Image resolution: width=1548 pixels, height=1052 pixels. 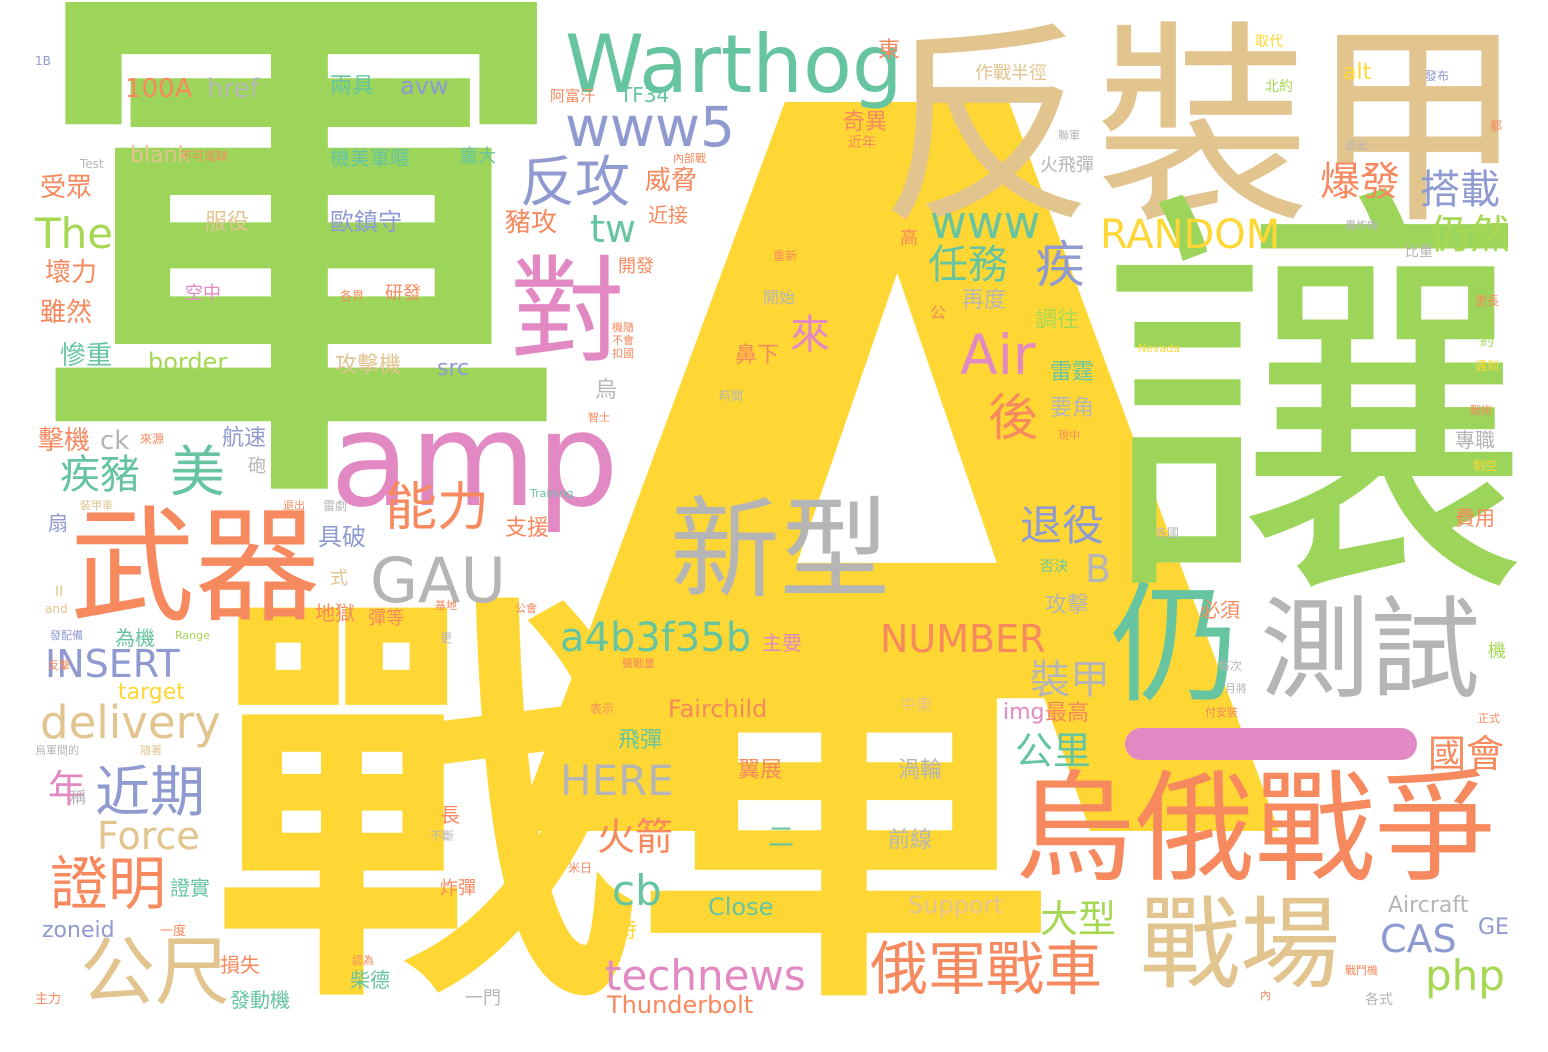 I want to click on word-fei-dan: 飛彈, so click(x=640, y=740).